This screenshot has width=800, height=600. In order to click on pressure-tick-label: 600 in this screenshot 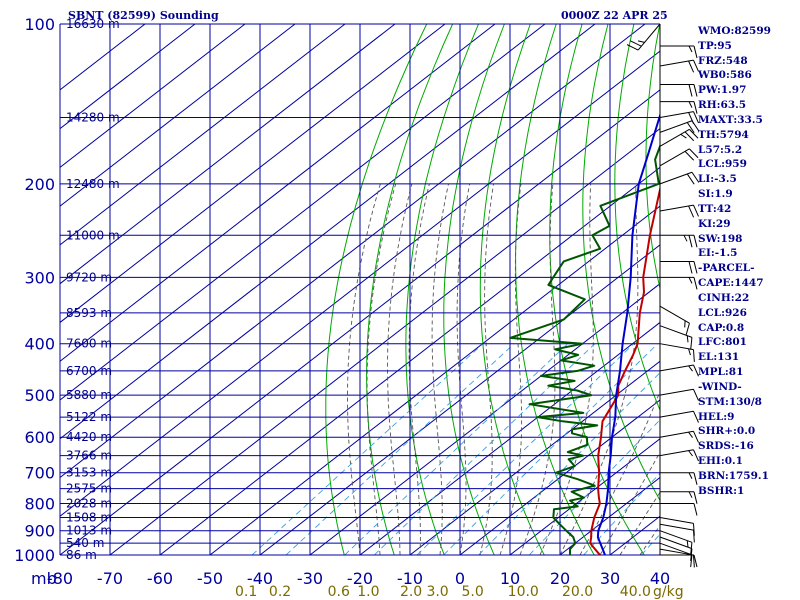, I will do `click(39, 437)`.